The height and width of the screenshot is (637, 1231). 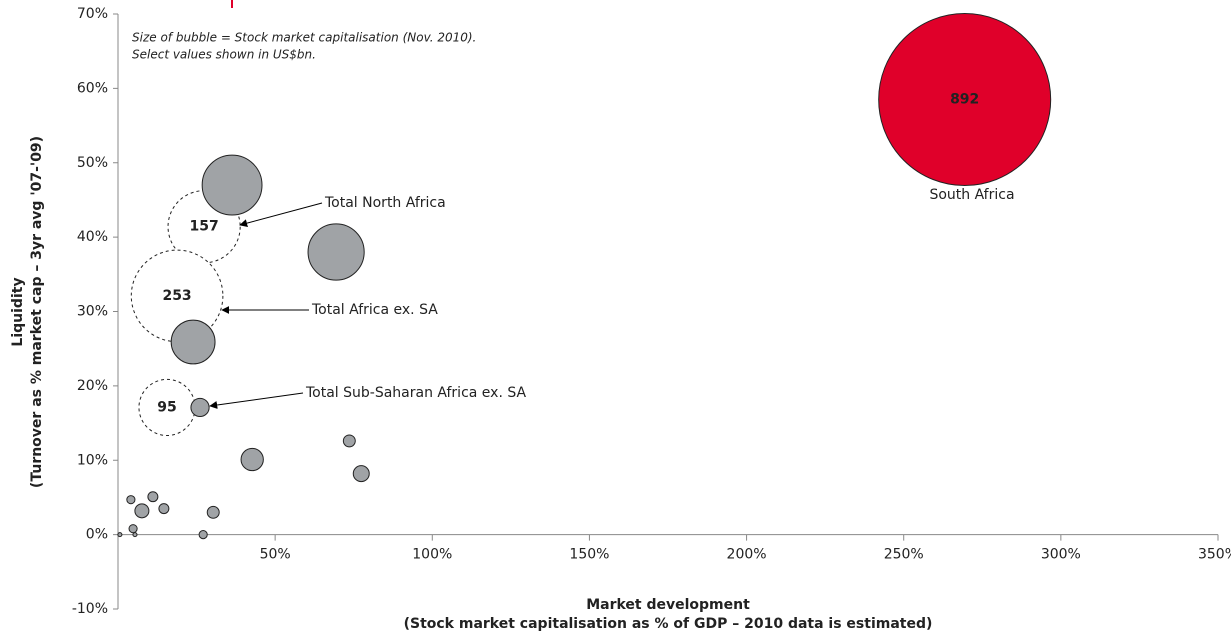 I want to click on x-tick-label: 200%, so click(x=747, y=555).